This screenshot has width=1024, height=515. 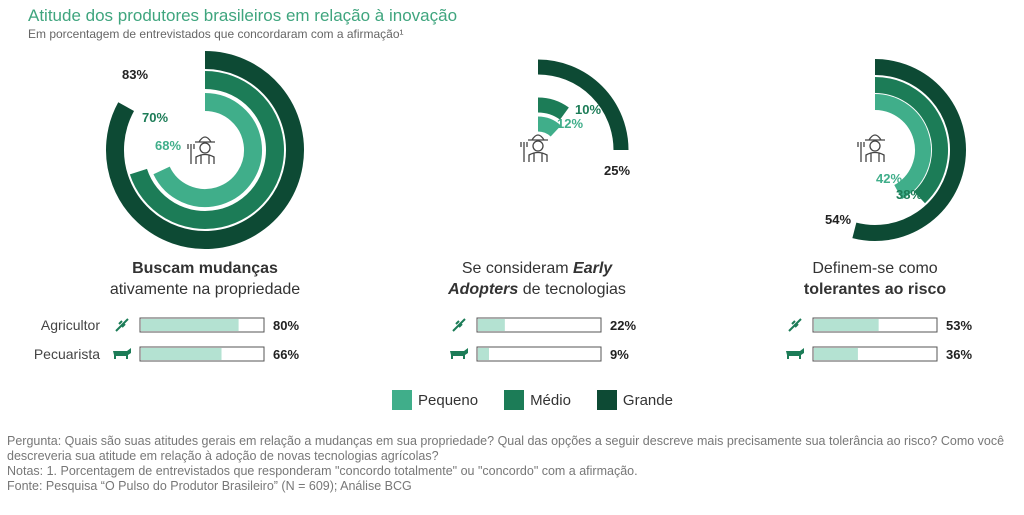 What do you see at coordinates (593, 268) in the screenshot?
I see `panel-2-title-em1: Early` at bounding box center [593, 268].